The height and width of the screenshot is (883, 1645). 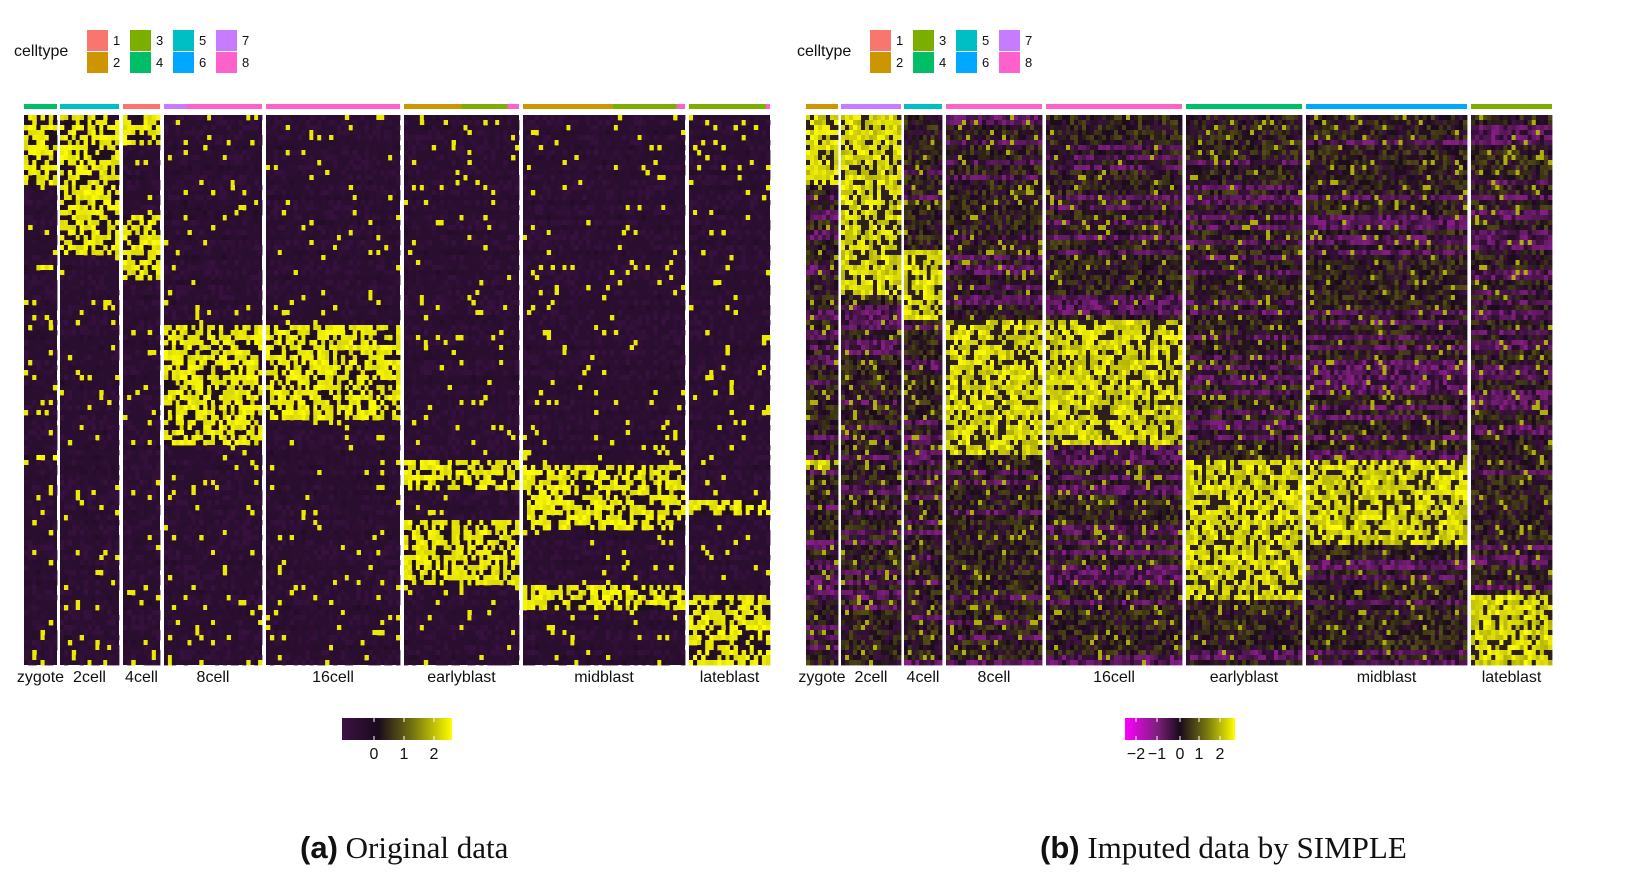 What do you see at coordinates (116, 40) in the screenshot?
I see `legend-label-1: 1` at bounding box center [116, 40].